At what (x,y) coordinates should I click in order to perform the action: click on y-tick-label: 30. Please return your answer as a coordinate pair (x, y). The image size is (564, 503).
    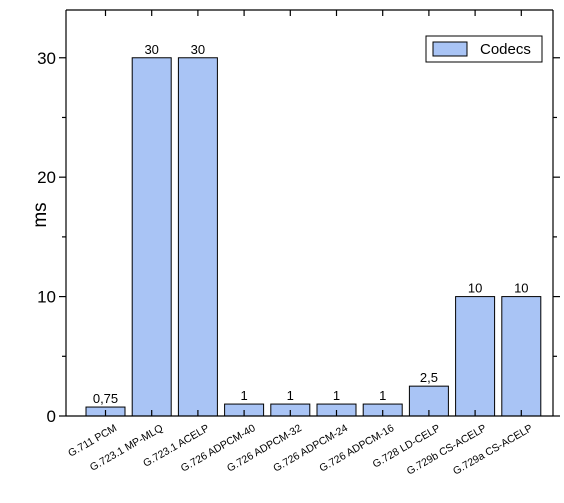
    Looking at the image, I should click on (46, 58).